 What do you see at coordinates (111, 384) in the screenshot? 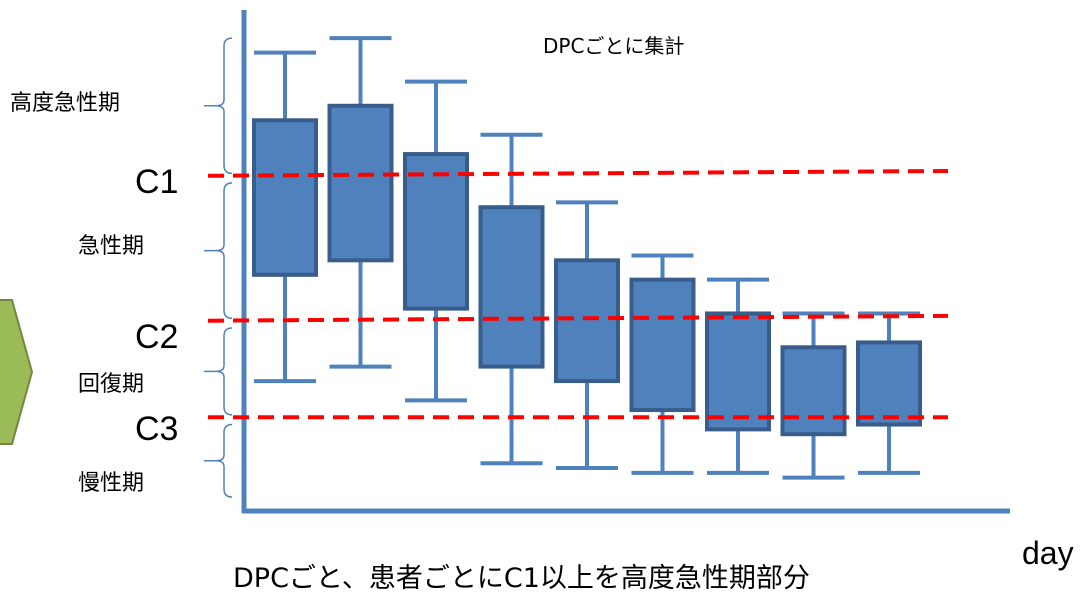
I see `band-label-recovery: 回復期` at bounding box center [111, 384].